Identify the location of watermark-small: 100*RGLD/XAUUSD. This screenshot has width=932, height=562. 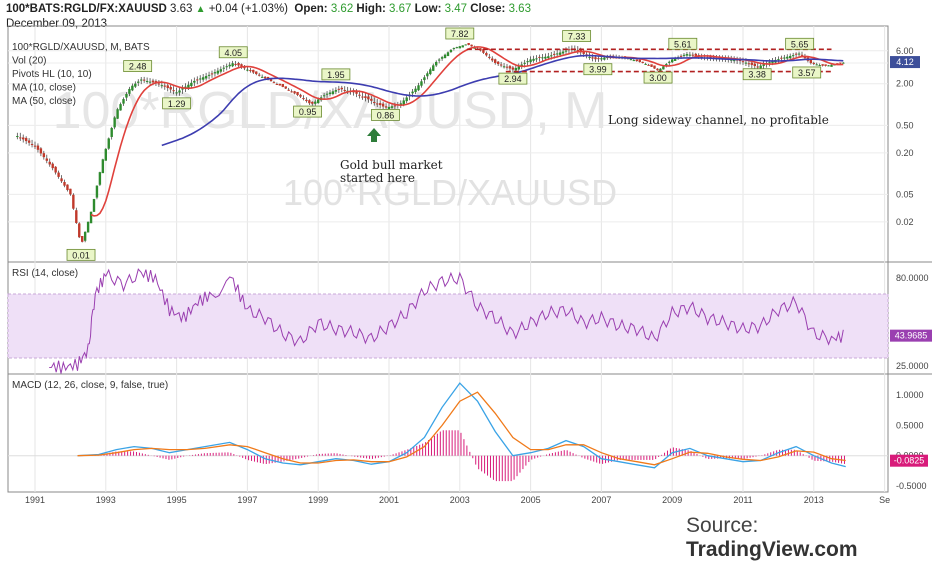
(450, 192).